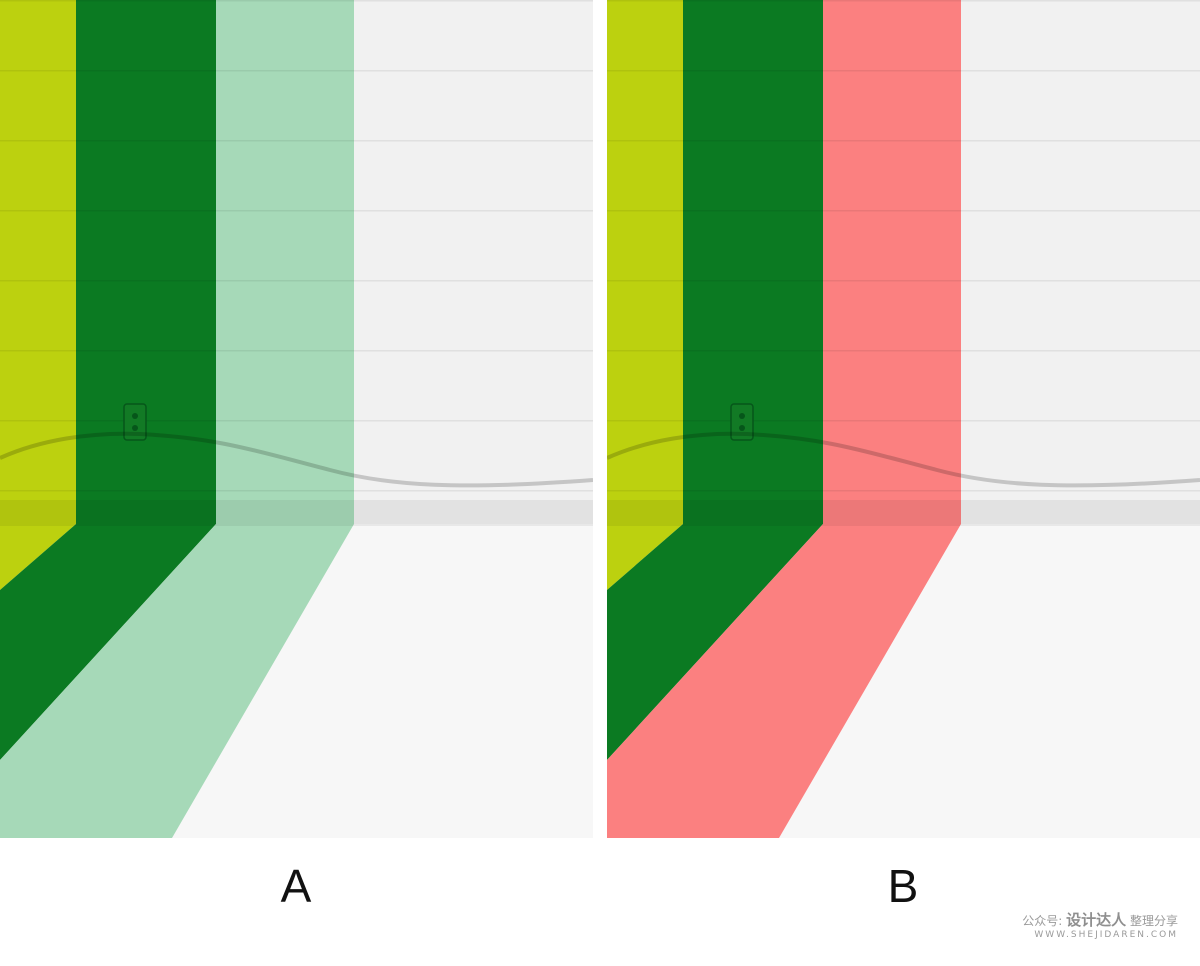  I want to click on cable-a, so click(296, 459).